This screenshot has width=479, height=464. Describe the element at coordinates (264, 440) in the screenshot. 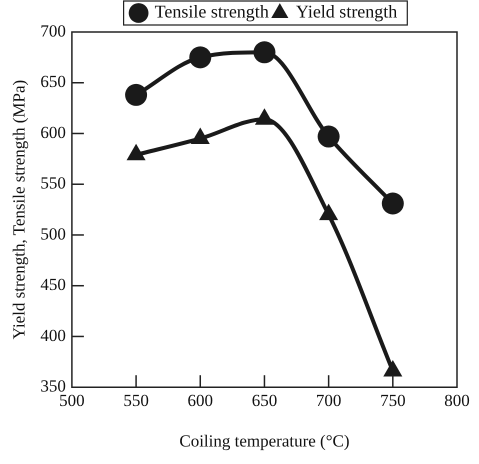

I see `x-axis-title: Coiling temperature (°C)` at that location.